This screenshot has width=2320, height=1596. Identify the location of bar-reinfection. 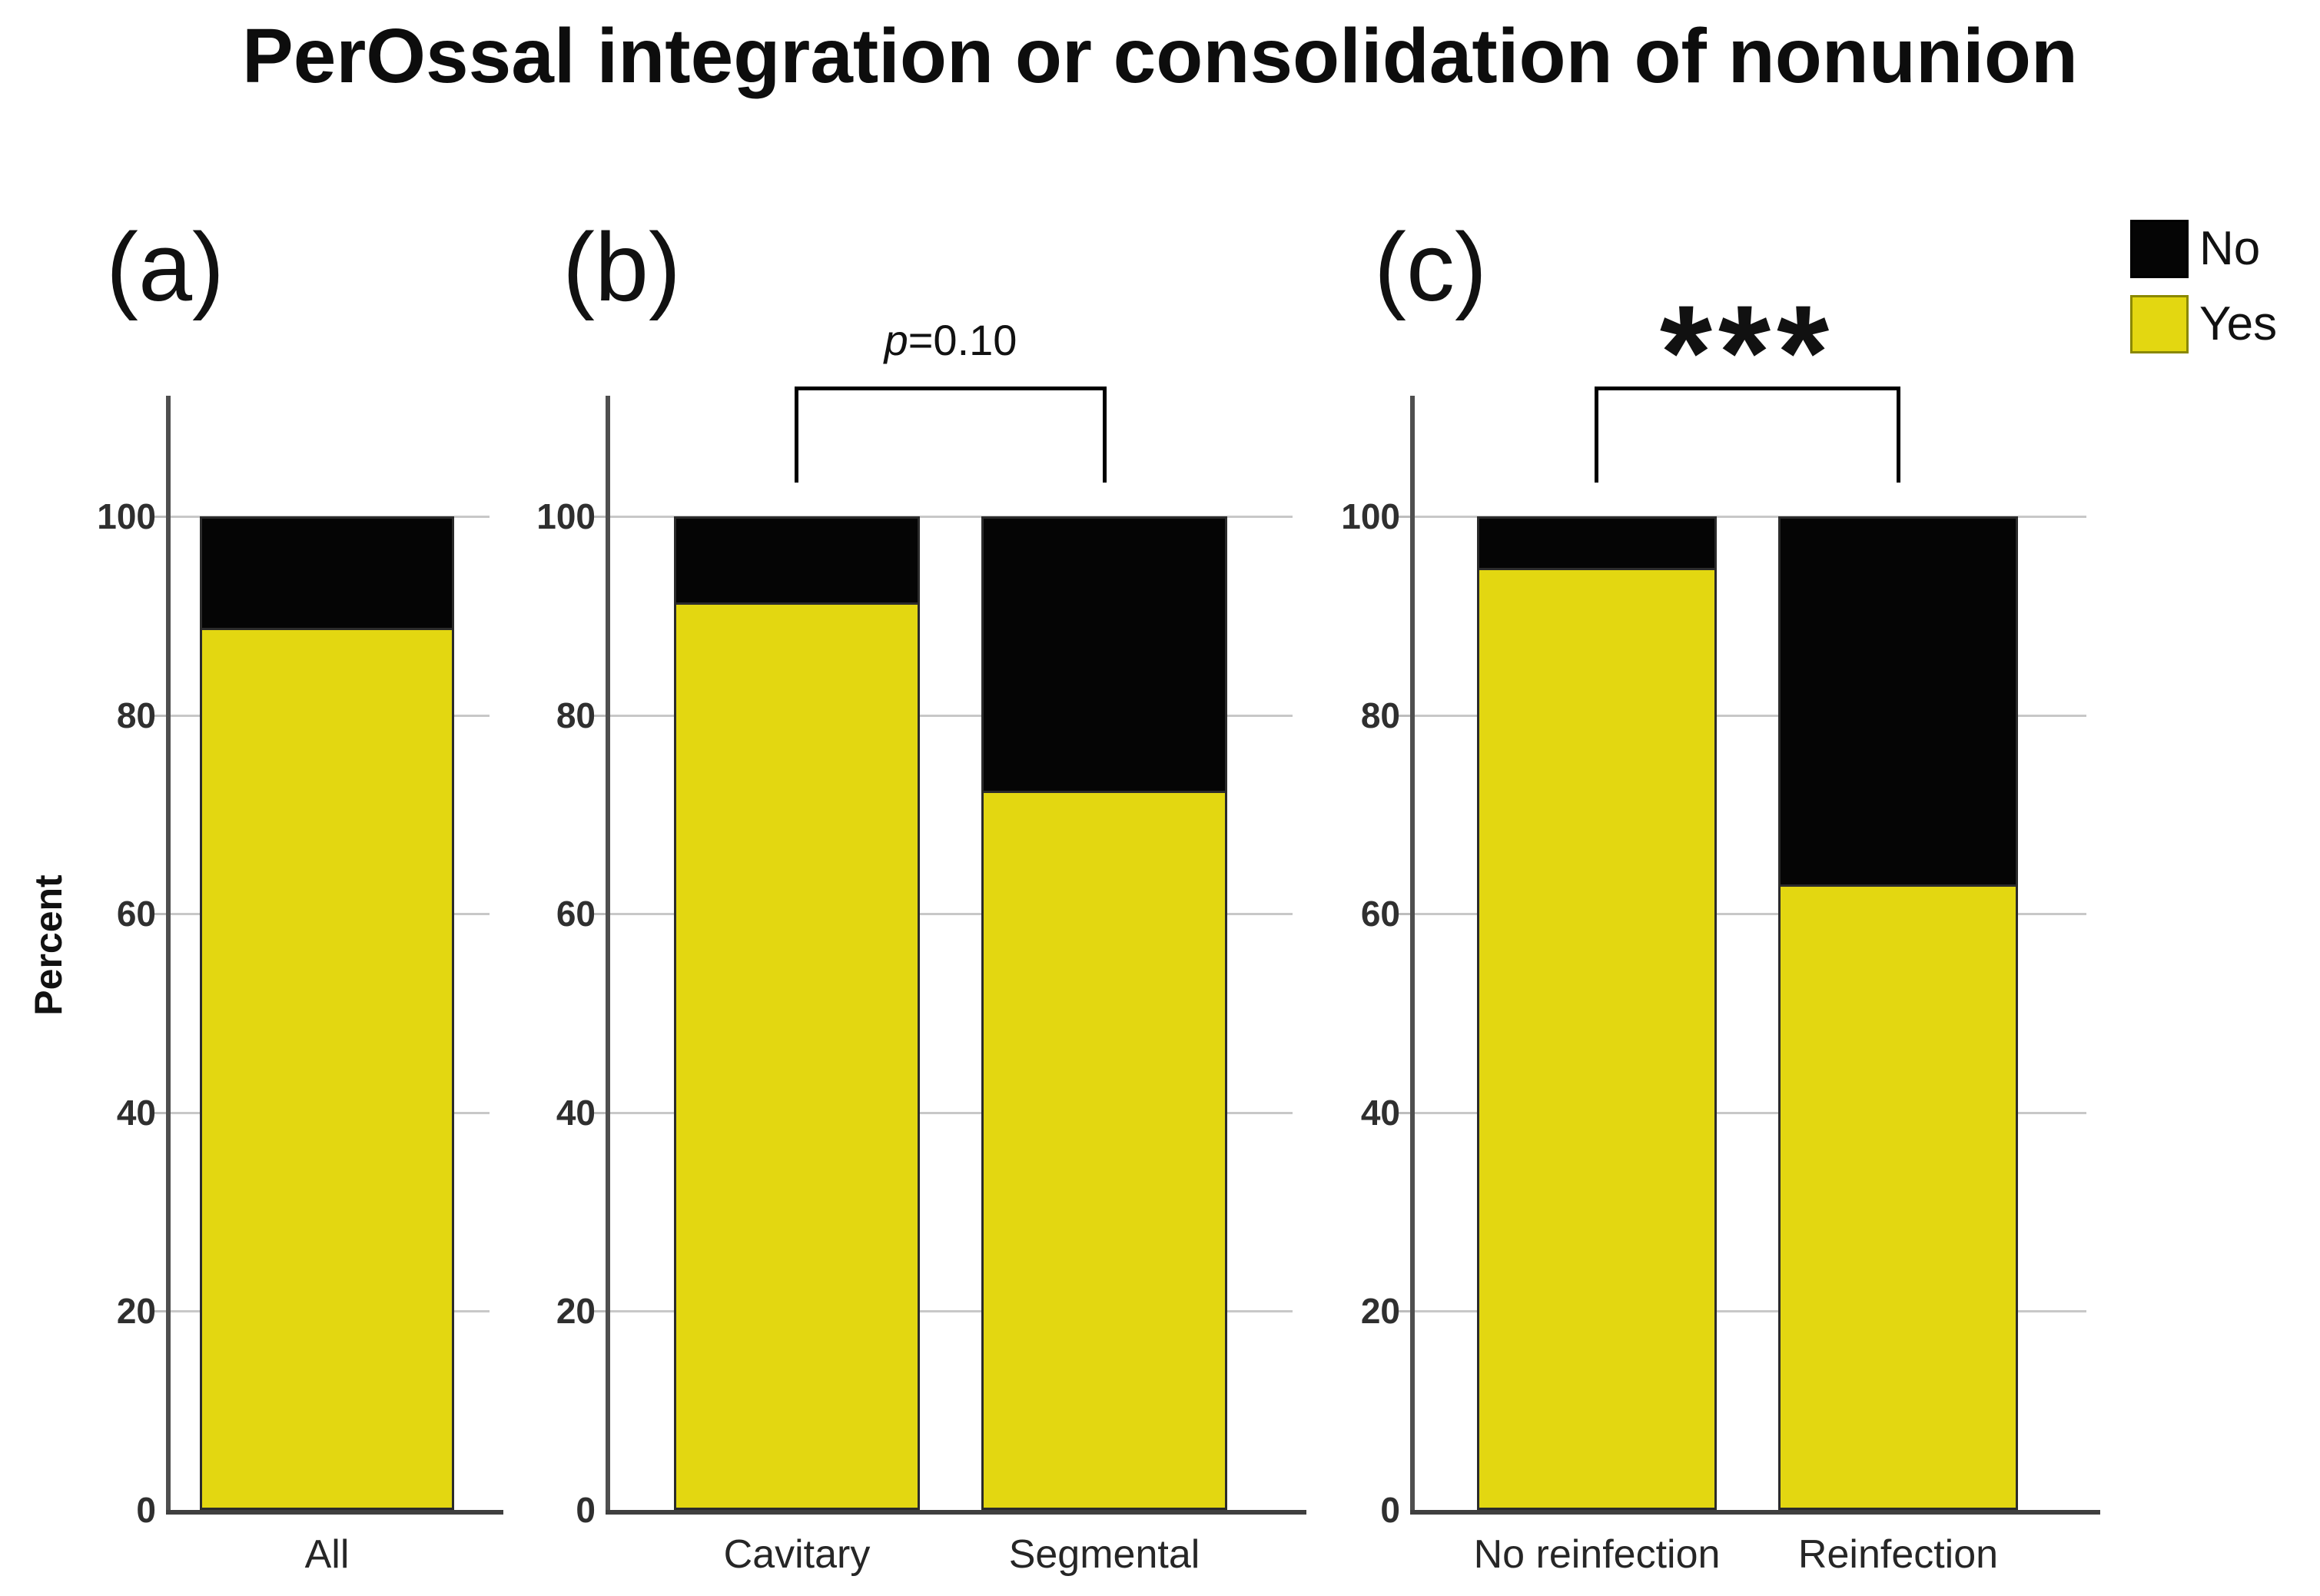
(1898, 1013).